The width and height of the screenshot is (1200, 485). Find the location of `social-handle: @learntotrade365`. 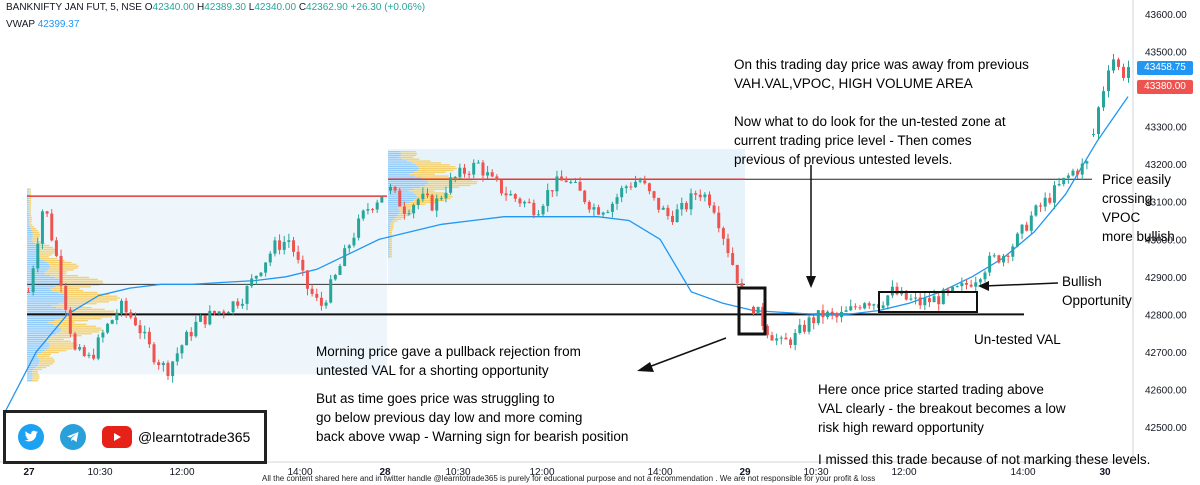

social-handle: @learntotrade365 is located at coordinates (194, 437).